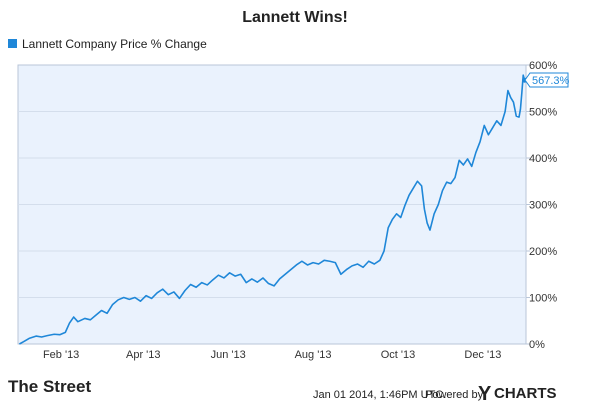  I want to click on last-value-label: 567.3%, so click(551, 81).